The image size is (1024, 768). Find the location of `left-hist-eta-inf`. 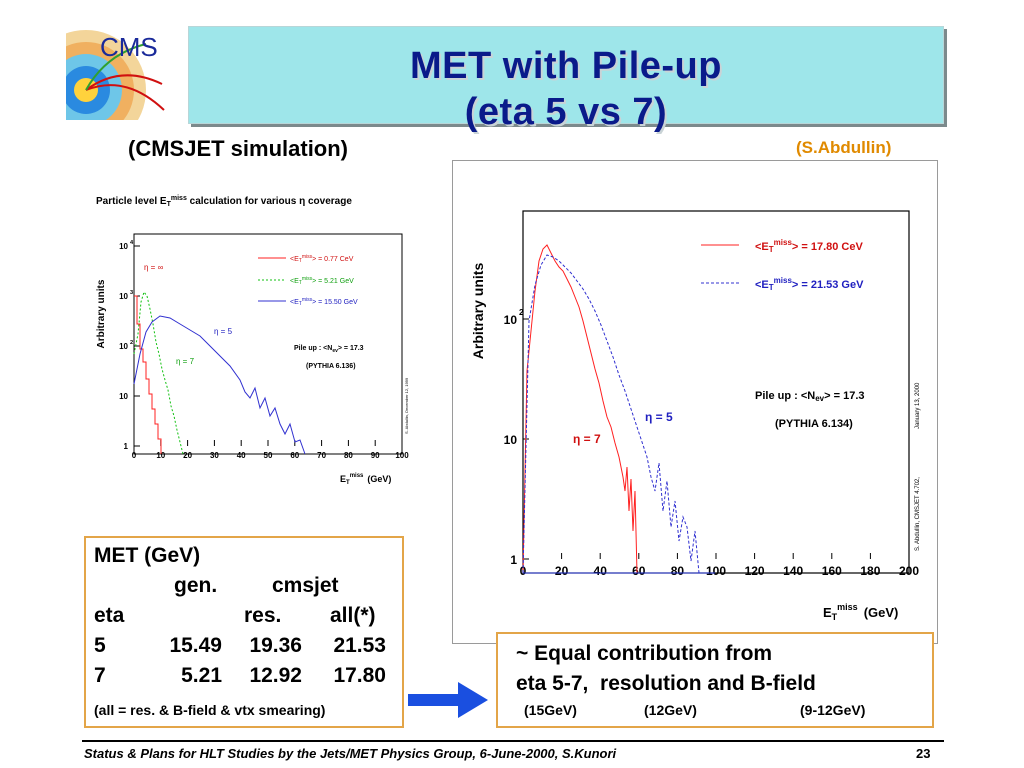

left-hist-eta-inf is located at coordinates (148, 374).